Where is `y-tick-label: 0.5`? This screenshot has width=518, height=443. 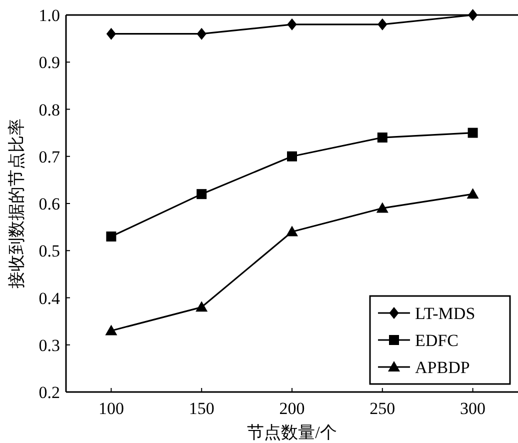
y-tick-label: 0.5 is located at coordinates (49, 251).